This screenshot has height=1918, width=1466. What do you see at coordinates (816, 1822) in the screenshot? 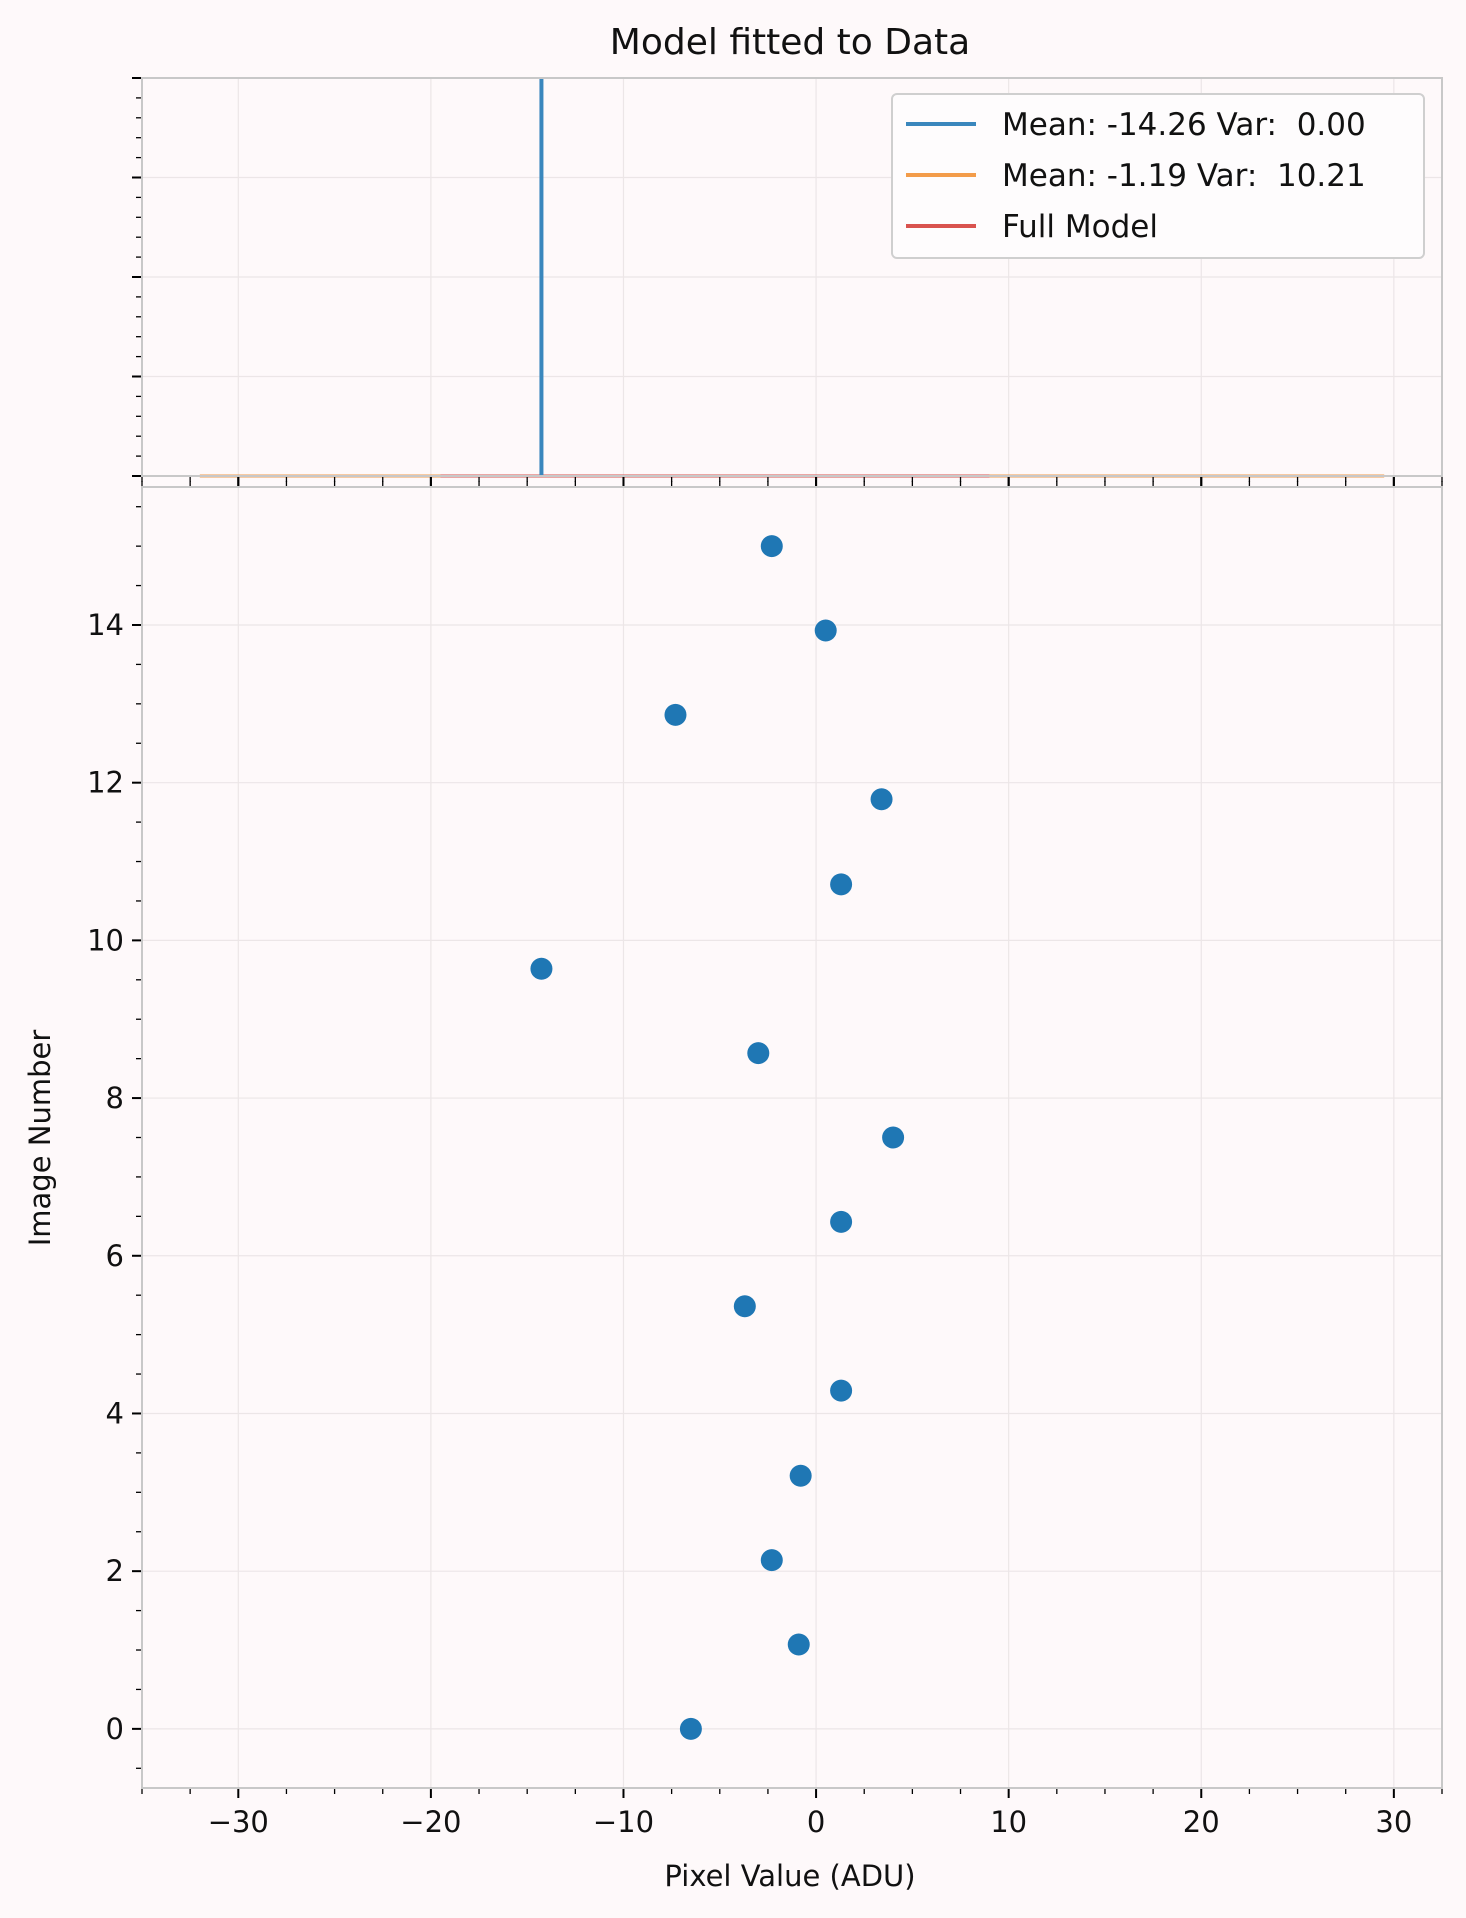
I see `x-tick-label: 0` at bounding box center [816, 1822].